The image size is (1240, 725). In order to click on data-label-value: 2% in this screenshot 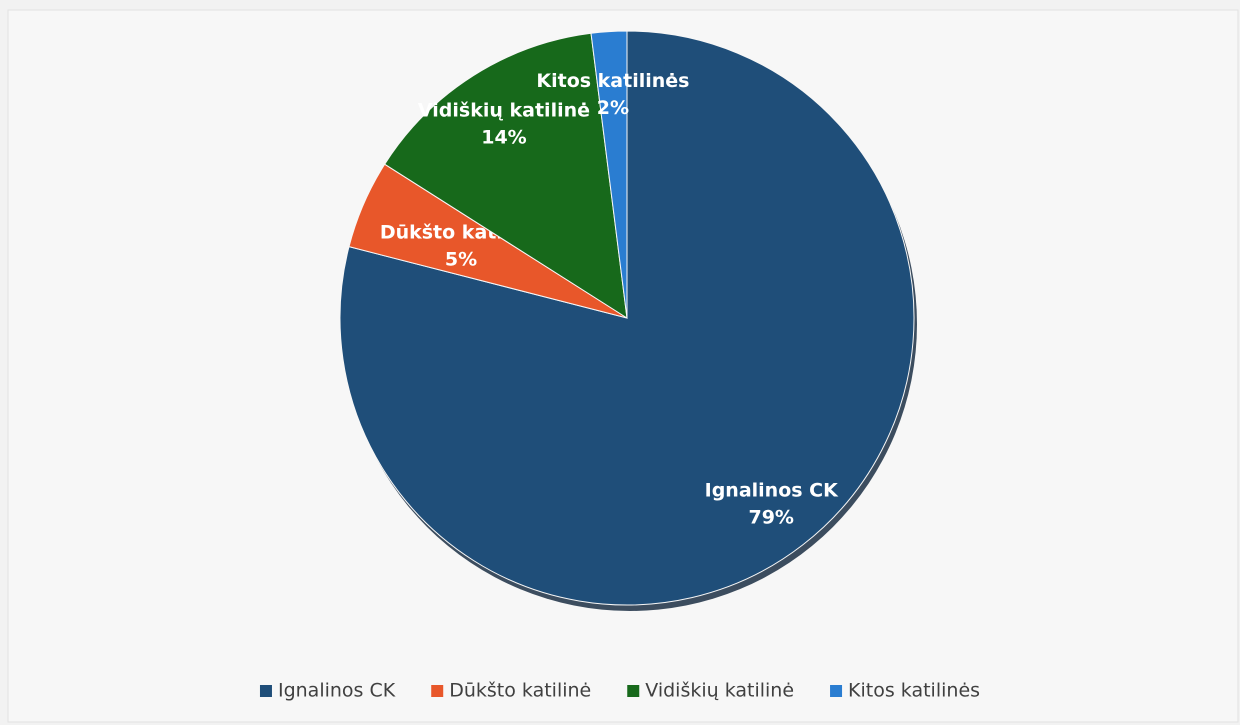, I will do `click(613, 108)`.